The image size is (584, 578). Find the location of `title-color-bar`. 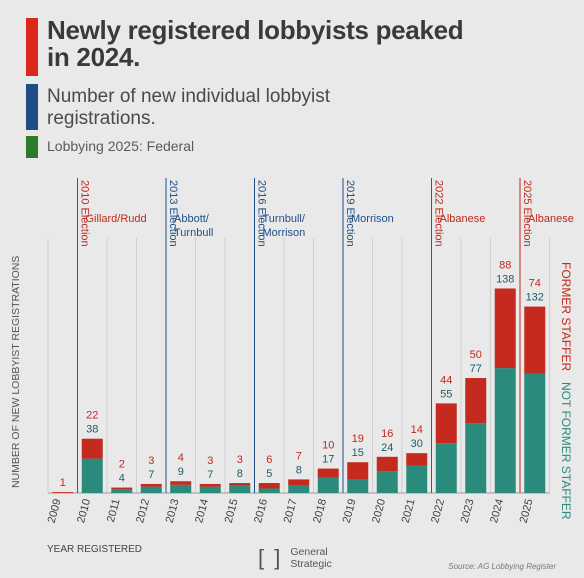

title-color-bar is located at coordinates (32, 47).